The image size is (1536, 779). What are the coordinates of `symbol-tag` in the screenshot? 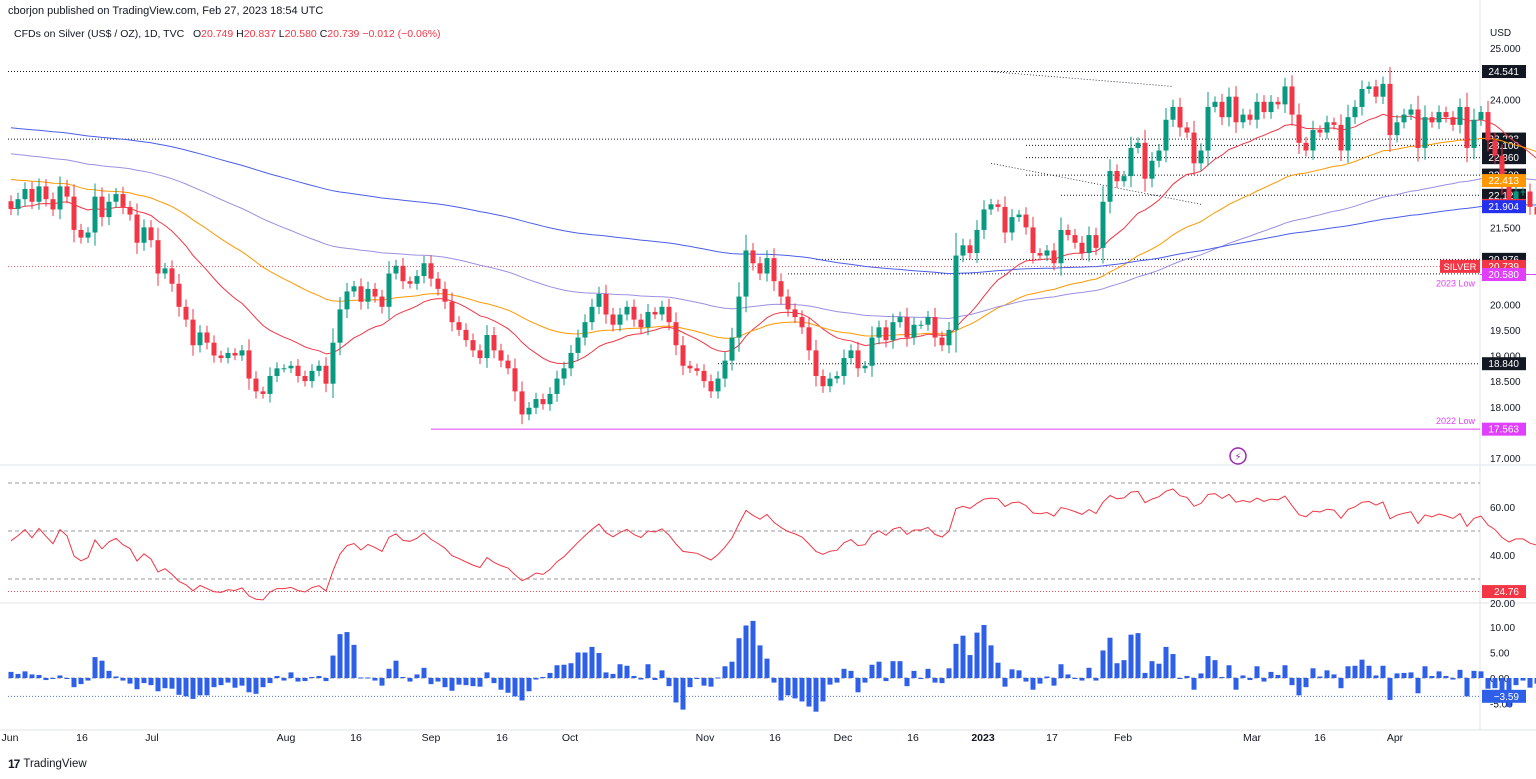 It's located at (1460, 266).